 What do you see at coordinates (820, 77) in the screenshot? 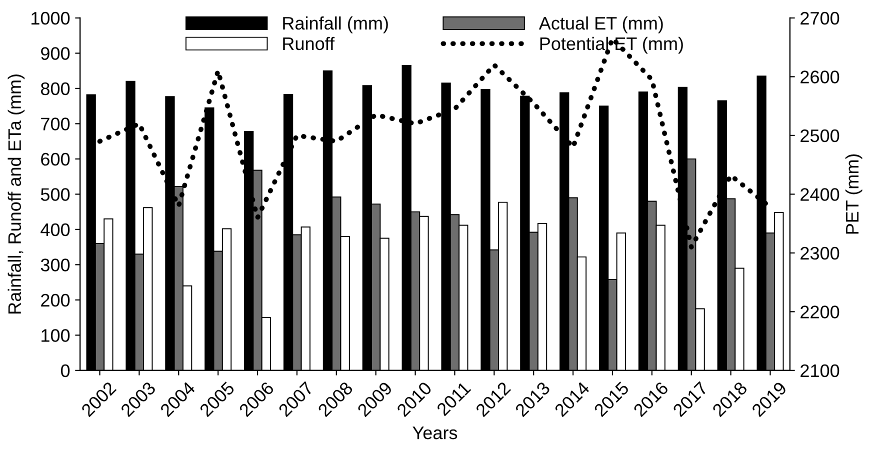
I see `y2-tick-label: 2600` at bounding box center [820, 77].